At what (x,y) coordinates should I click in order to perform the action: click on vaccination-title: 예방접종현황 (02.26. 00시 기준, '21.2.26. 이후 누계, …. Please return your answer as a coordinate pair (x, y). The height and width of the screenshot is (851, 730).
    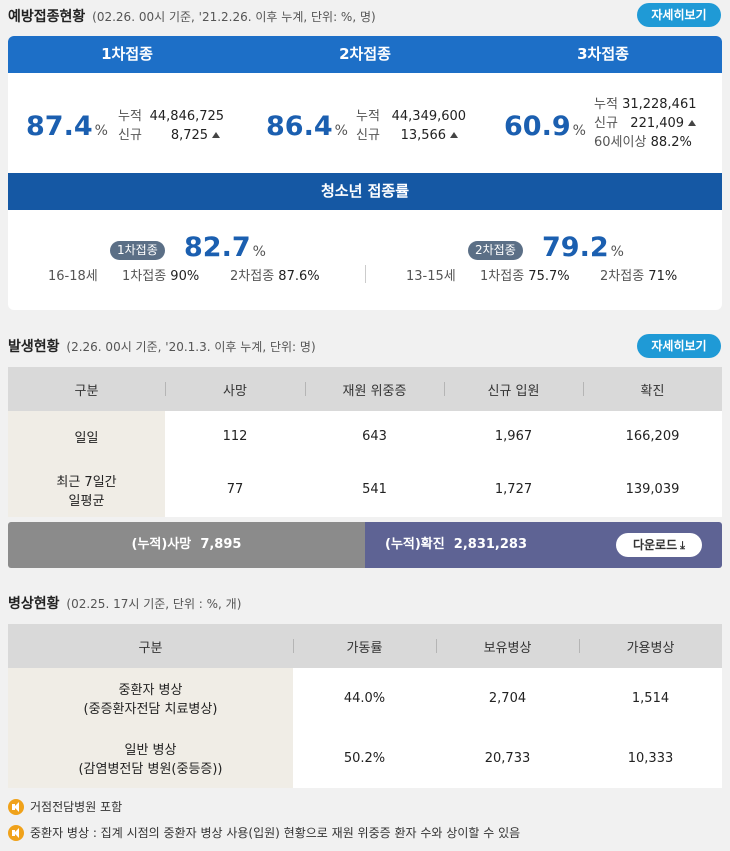
    Looking at the image, I should click on (192, 17).